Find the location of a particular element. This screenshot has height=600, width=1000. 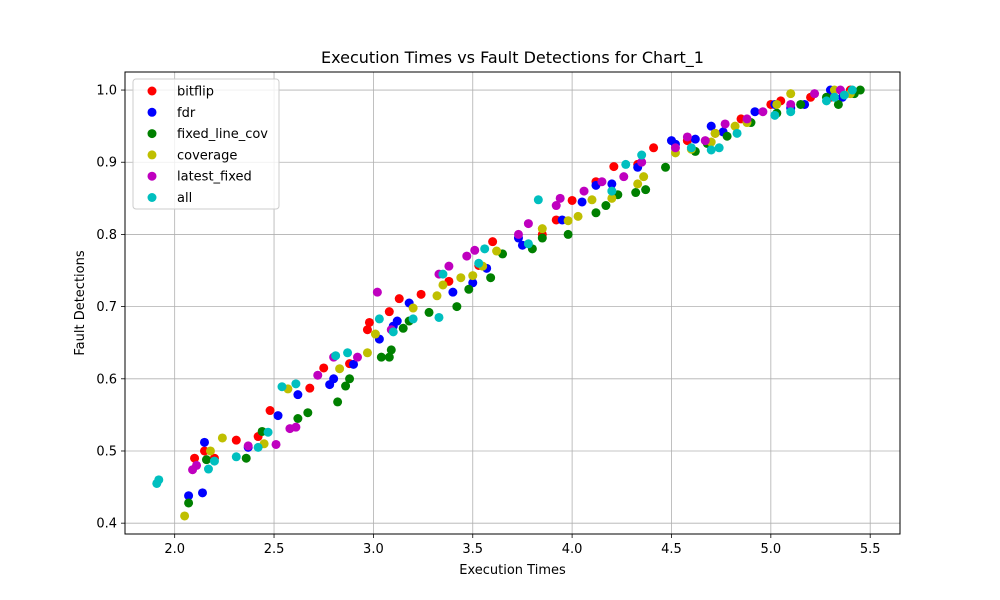

y-tick-label: 0.6 is located at coordinates (106, 379).